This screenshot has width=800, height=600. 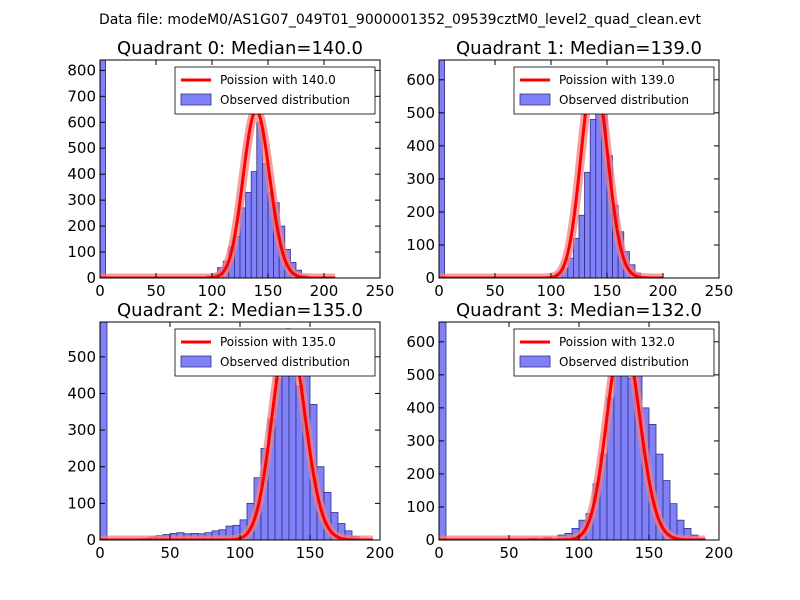 I want to click on legend-poisson-label: Poission with 132.0, so click(x=617, y=342).